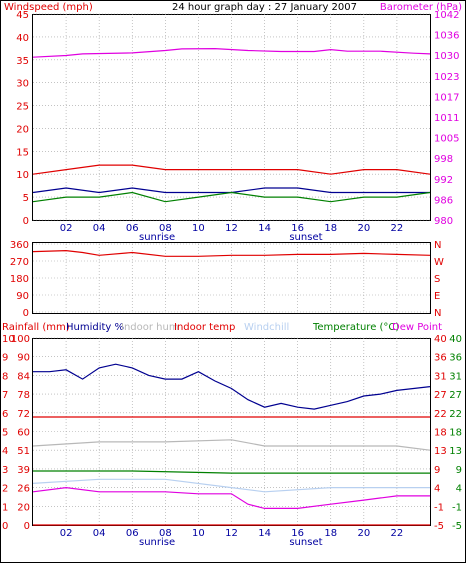  What do you see at coordinates (27, 526) in the screenshot?
I see `hum-y-humidity-tick-0: 0` at bounding box center [27, 526].